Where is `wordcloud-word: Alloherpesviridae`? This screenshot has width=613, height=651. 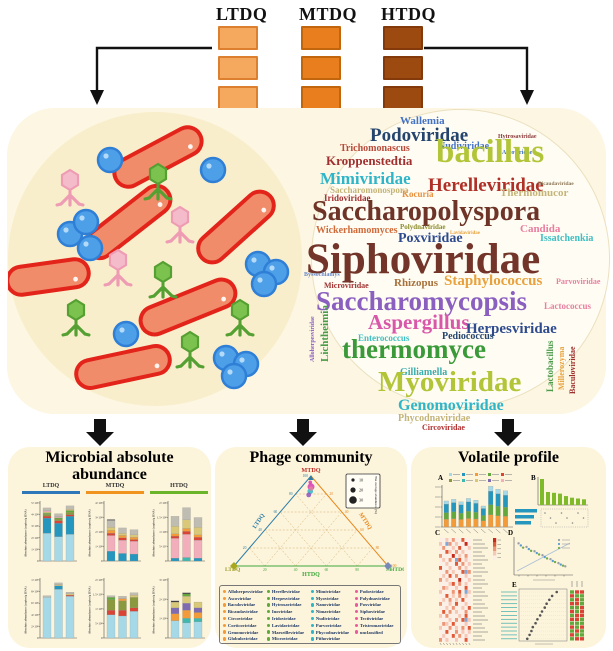
wordcloud-word: Alloherpesviridae is located at coordinates (313, 339).